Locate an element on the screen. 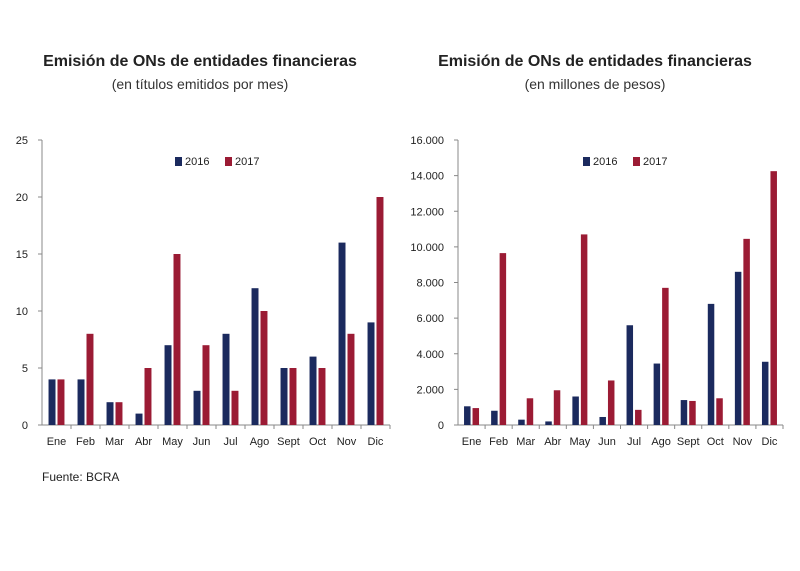 The image size is (800, 571). chart-2-bar-2016-oct is located at coordinates (711, 364).